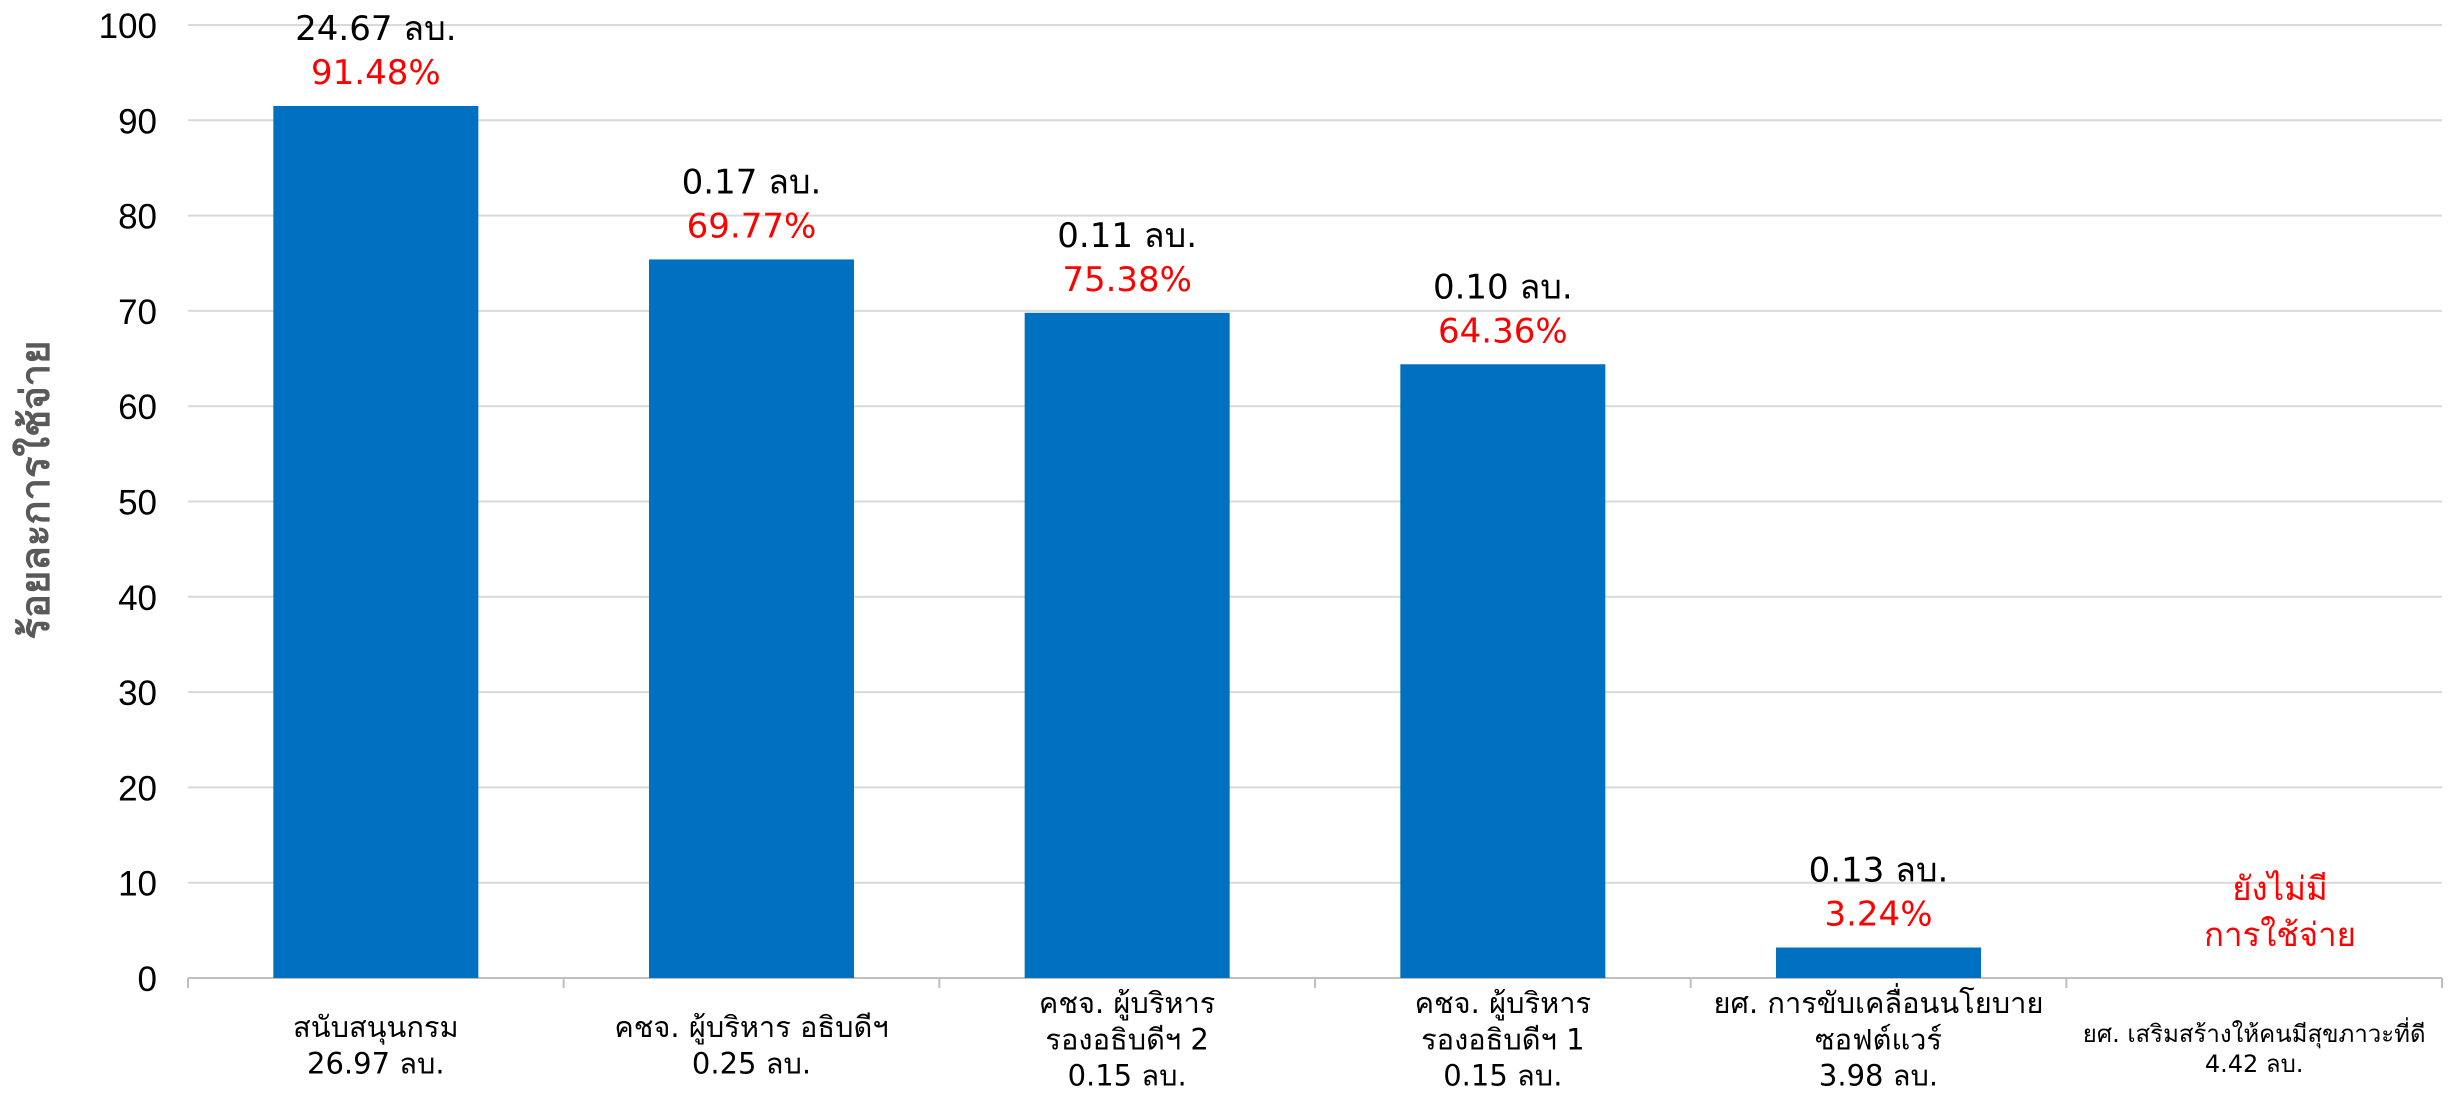  Describe the element at coordinates (1127, 280) in the screenshot. I see `percent-label-2: 75.38%` at that location.